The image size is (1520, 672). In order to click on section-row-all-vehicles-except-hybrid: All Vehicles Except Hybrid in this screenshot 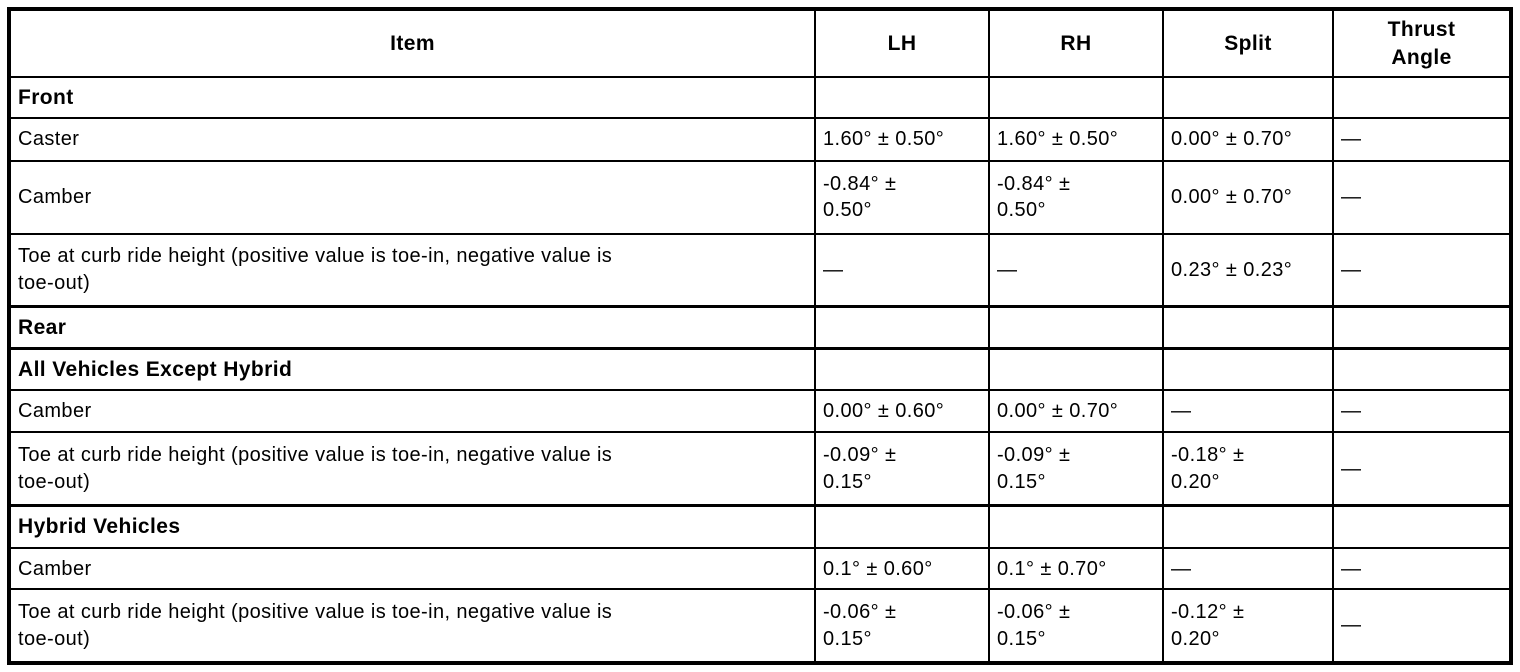, I will do `click(760, 369)`.